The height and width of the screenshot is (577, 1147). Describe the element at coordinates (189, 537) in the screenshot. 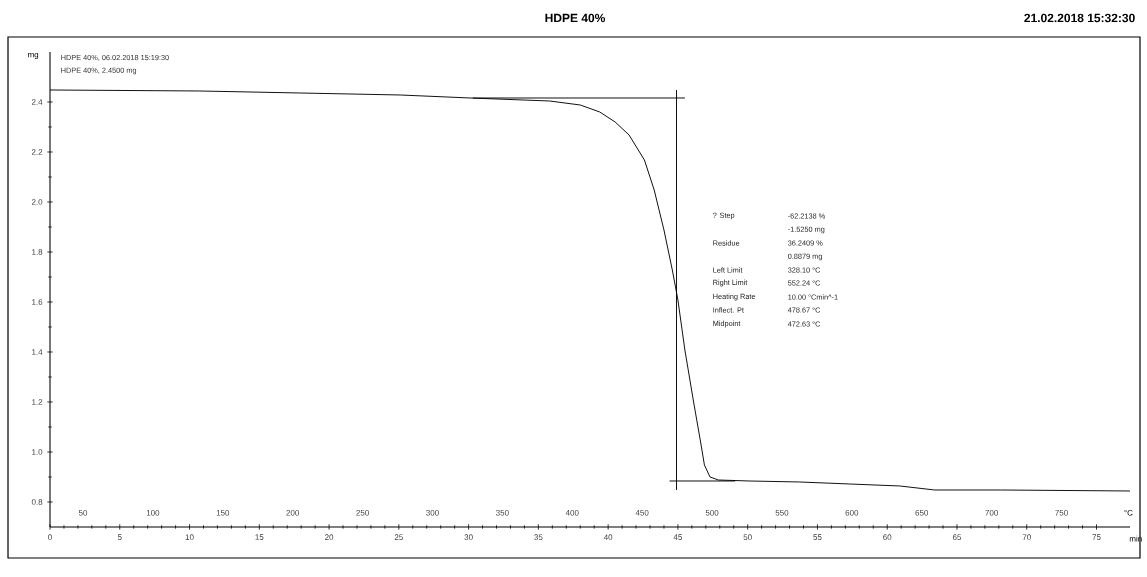

I see `x-tick-label: 10` at that location.